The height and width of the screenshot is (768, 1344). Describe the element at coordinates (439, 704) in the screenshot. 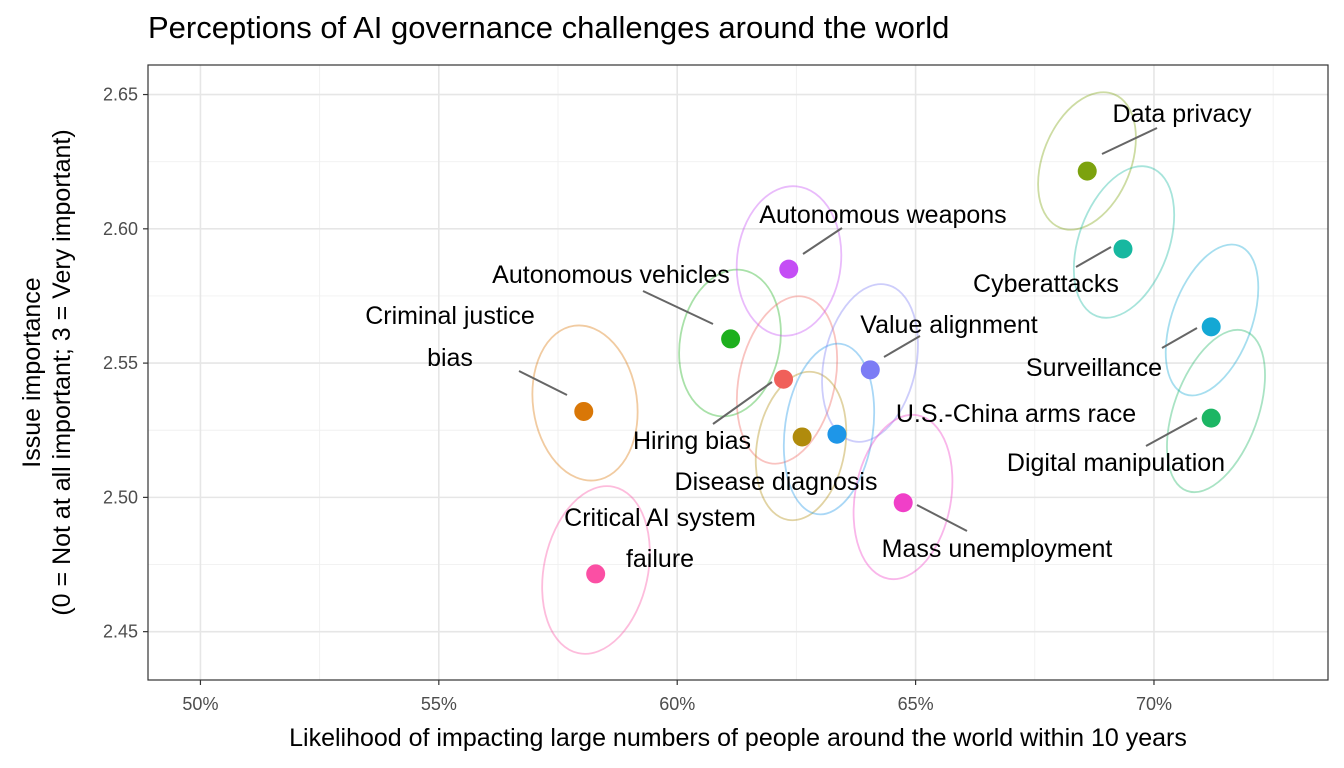

I see `x-tick-label: 55%` at that location.